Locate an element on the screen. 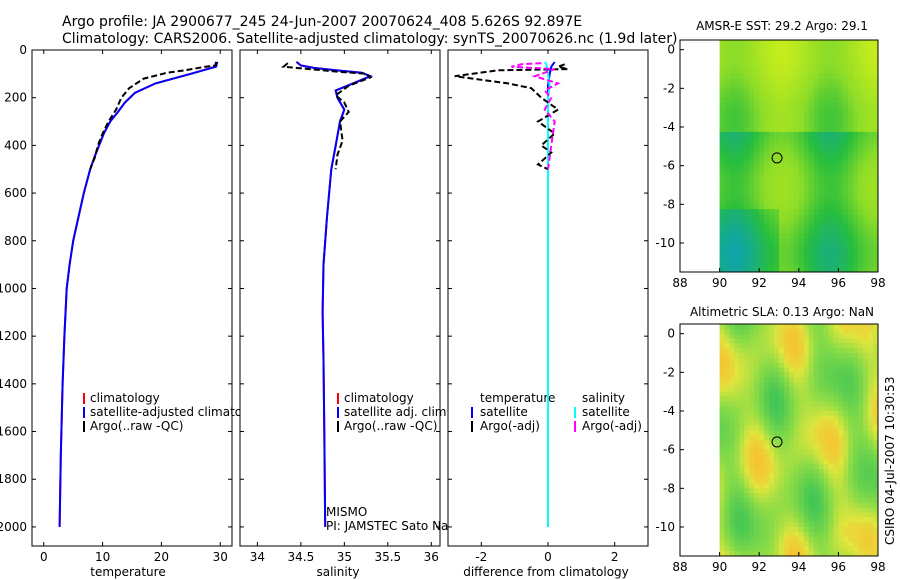 This screenshot has width=900, height=580. sst-map-title: AMSR-E SST: 29.2 Argo: 29.1 is located at coordinates (782, 26).